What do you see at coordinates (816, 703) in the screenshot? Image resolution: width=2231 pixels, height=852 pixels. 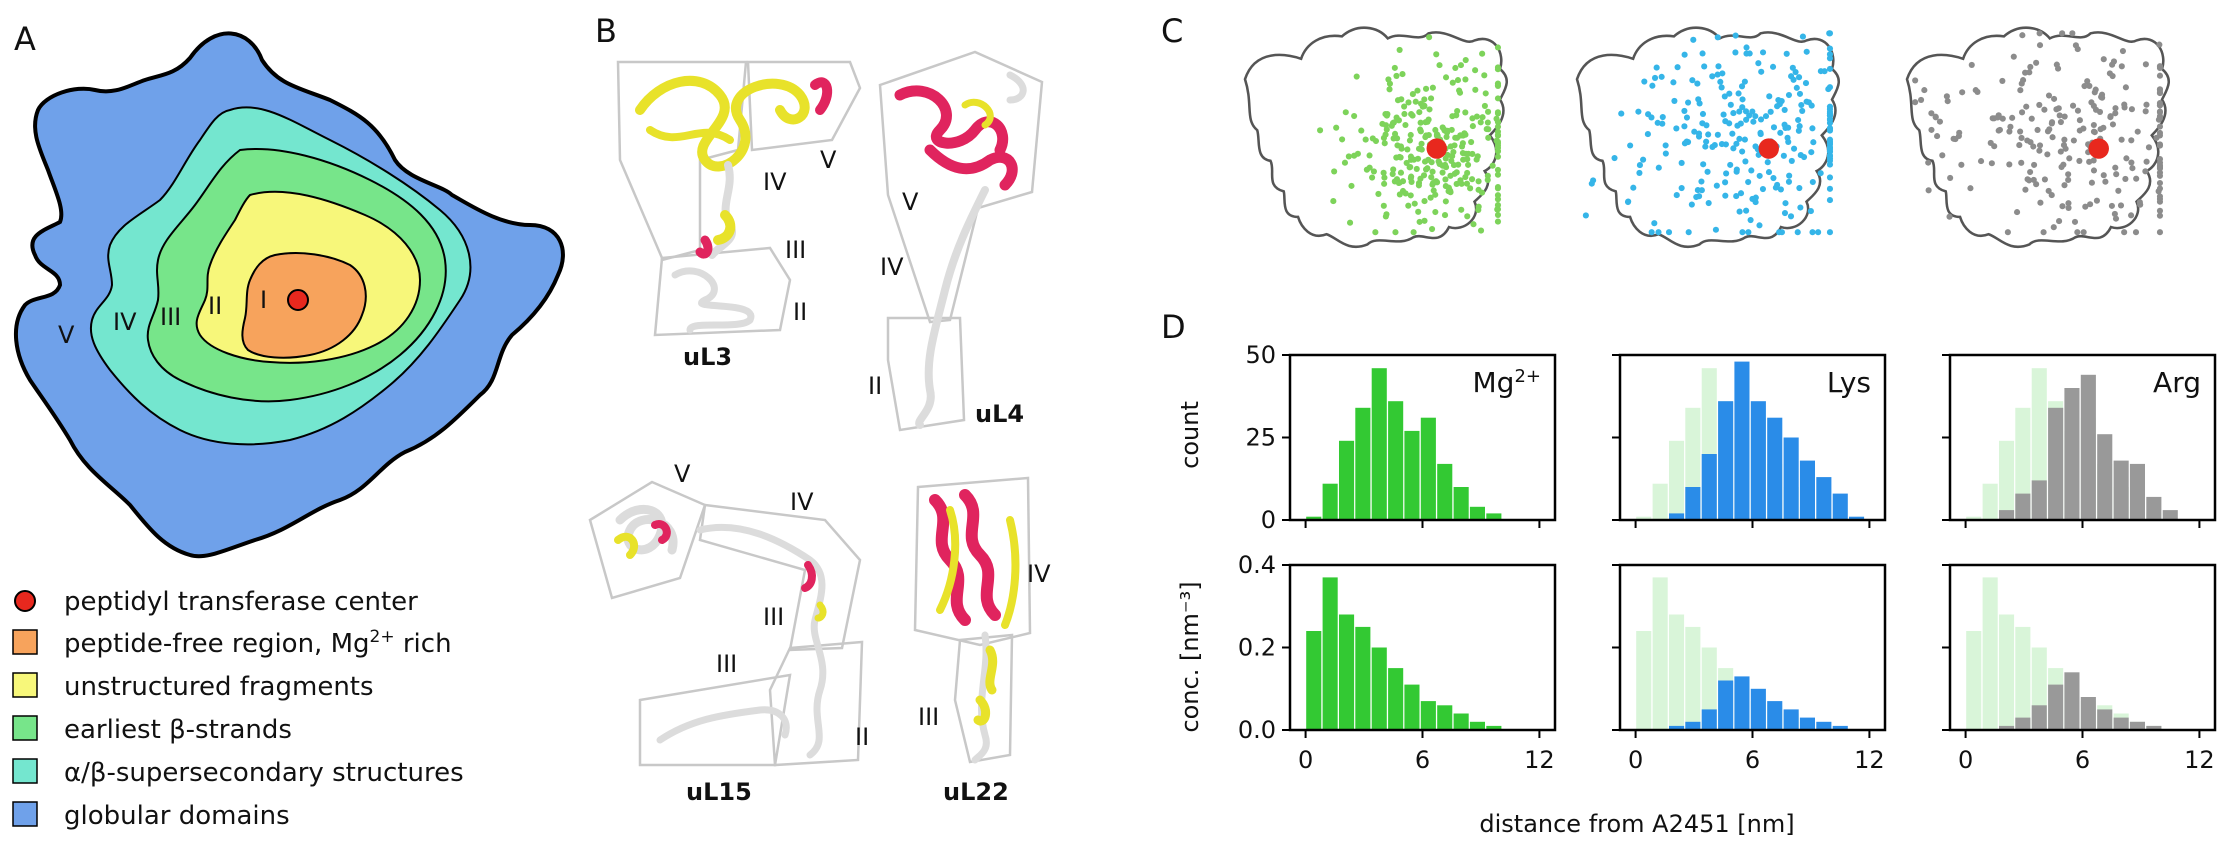 I see `ul15-domain-box-ii` at bounding box center [816, 703].